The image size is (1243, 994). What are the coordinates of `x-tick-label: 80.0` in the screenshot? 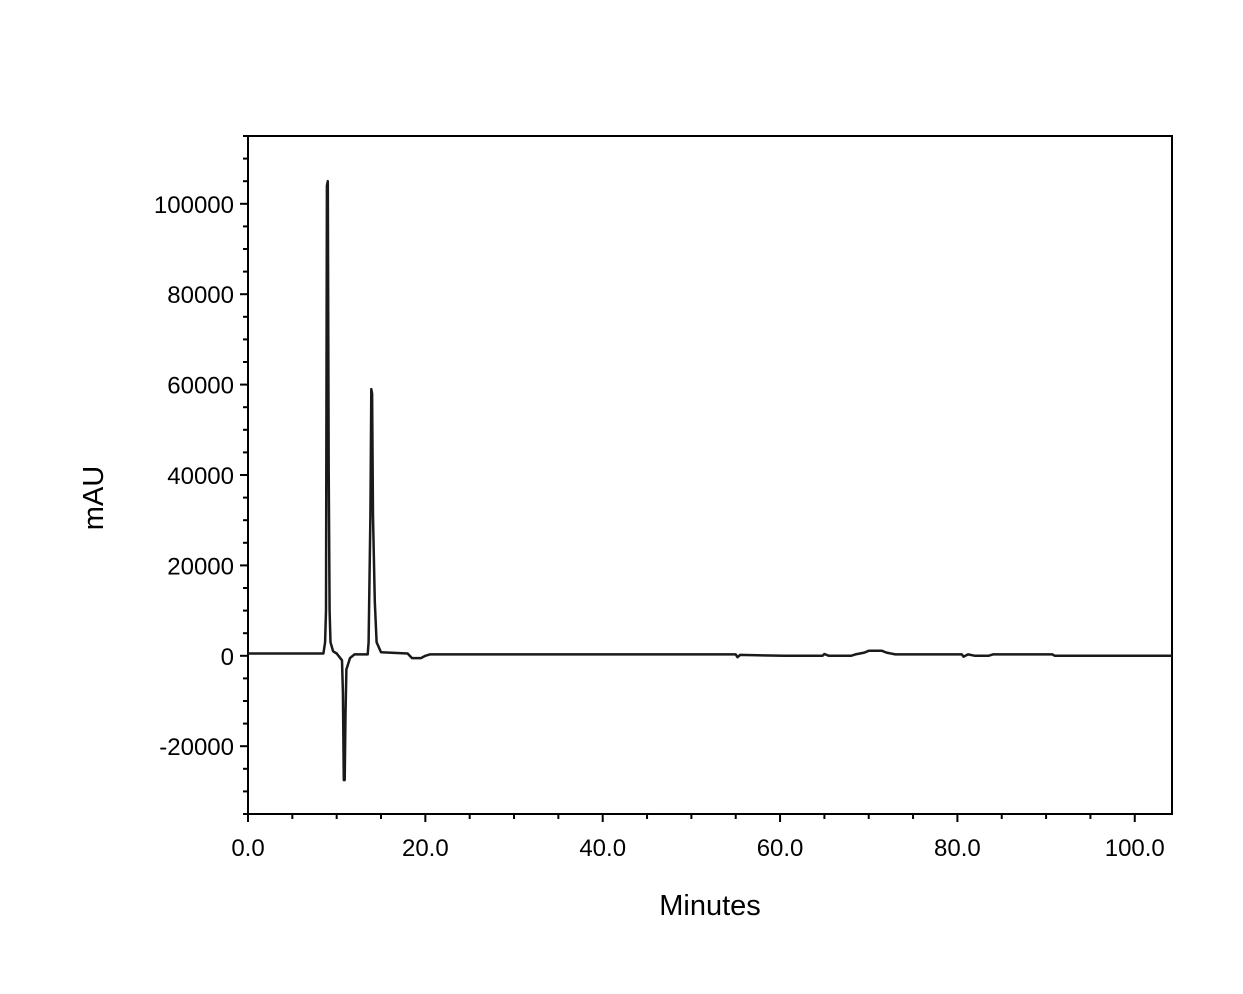 It's located at (957, 848).